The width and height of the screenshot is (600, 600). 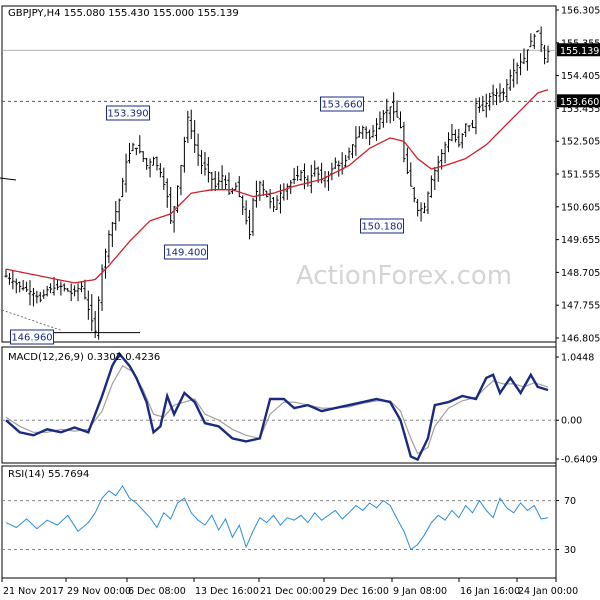 What do you see at coordinates (490, 591) in the screenshot?
I see `x-tick-label: 16 Jan 16:00` at bounding box center [490, 591].